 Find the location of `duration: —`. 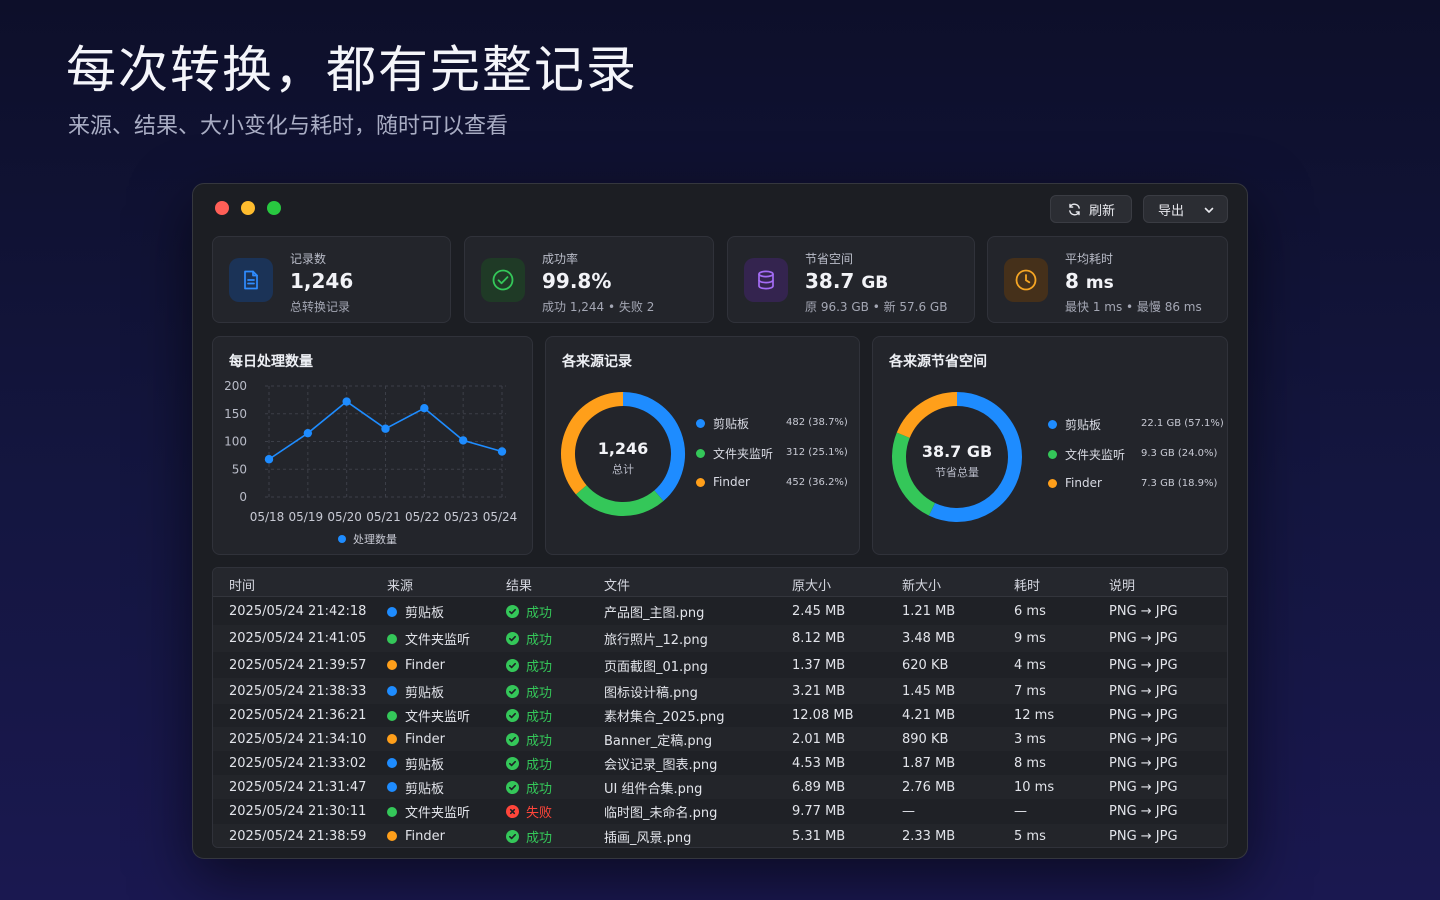

duration: — is located at coordinates (1020, 811).